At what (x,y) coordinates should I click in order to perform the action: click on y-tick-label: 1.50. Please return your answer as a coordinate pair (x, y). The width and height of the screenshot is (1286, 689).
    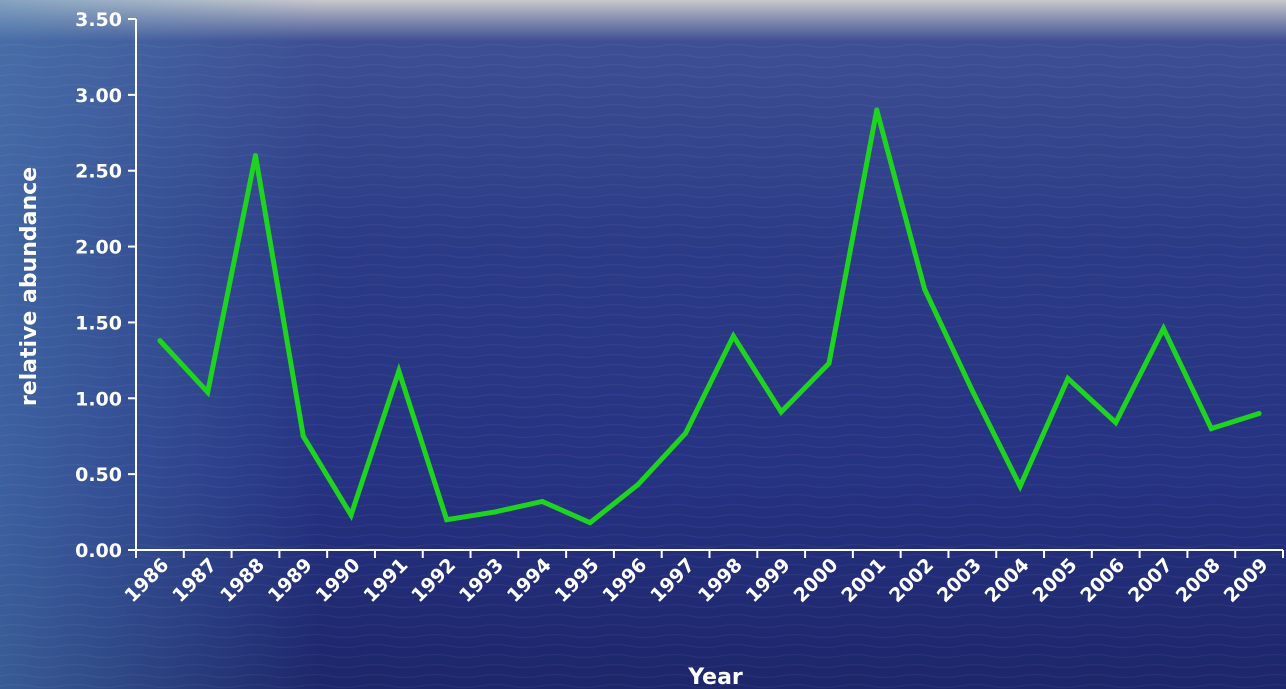
    Looking at the image, I should click on (98, 323).